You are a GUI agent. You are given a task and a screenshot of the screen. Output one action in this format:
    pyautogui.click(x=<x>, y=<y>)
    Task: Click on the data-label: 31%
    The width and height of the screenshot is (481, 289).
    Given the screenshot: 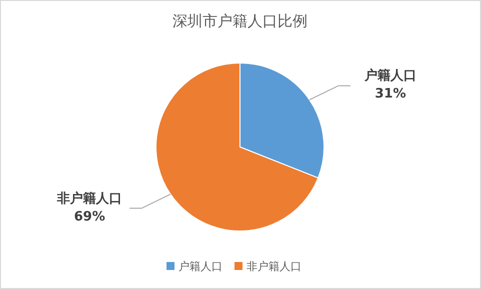 What is the action you would take?
    pyautogui.click(x=390, y=94)
    